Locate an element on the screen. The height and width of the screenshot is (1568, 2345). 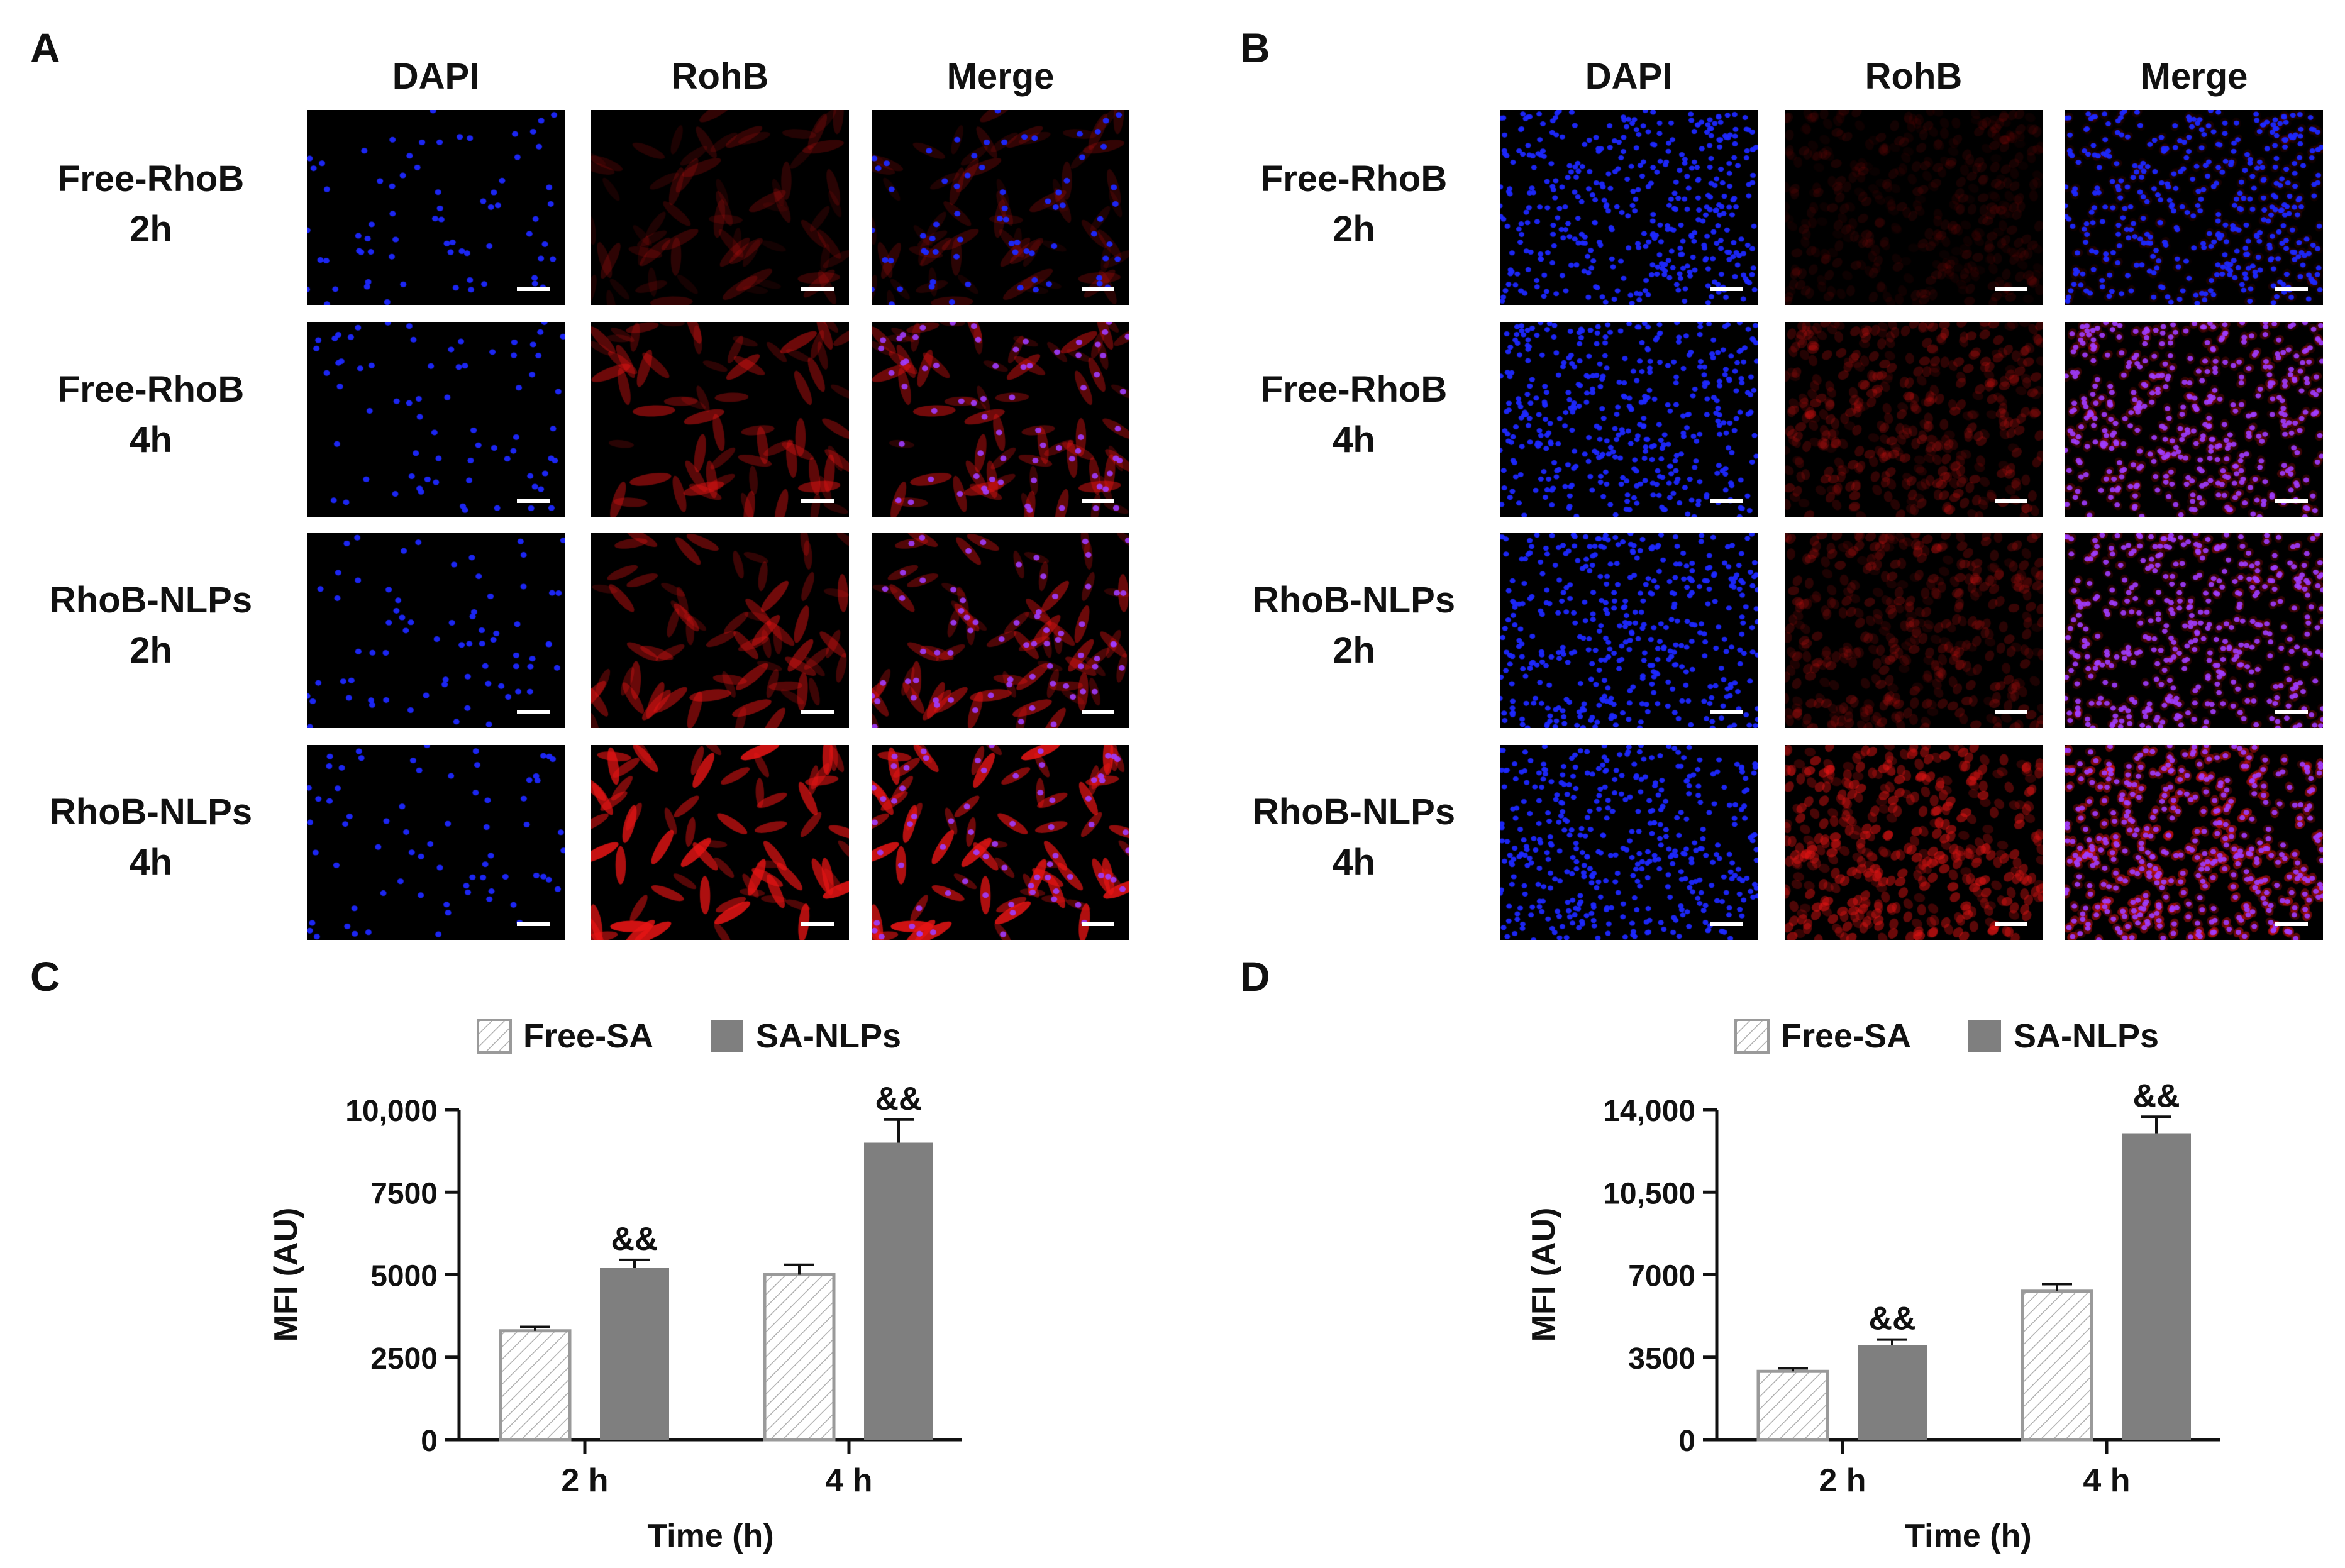
y-tick-label: 14,000 is located at coordinates (1649, 1111).